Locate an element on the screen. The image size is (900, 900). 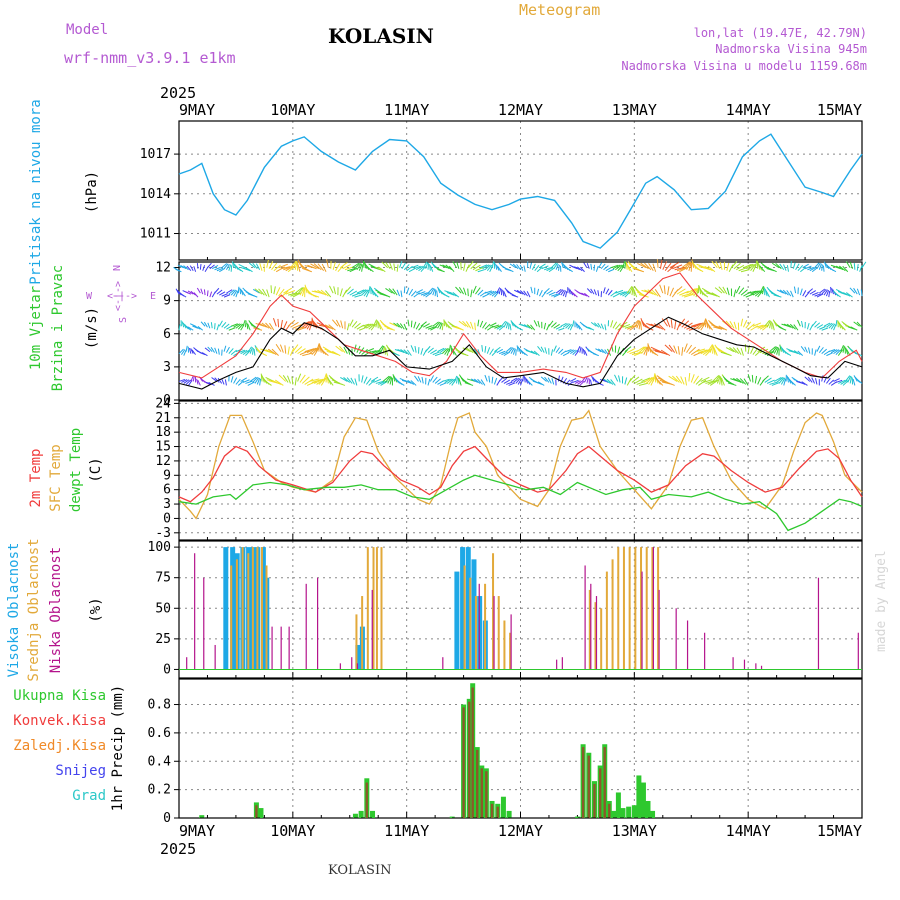
y-tick-label: 24 is located at coordinates (163, 403).